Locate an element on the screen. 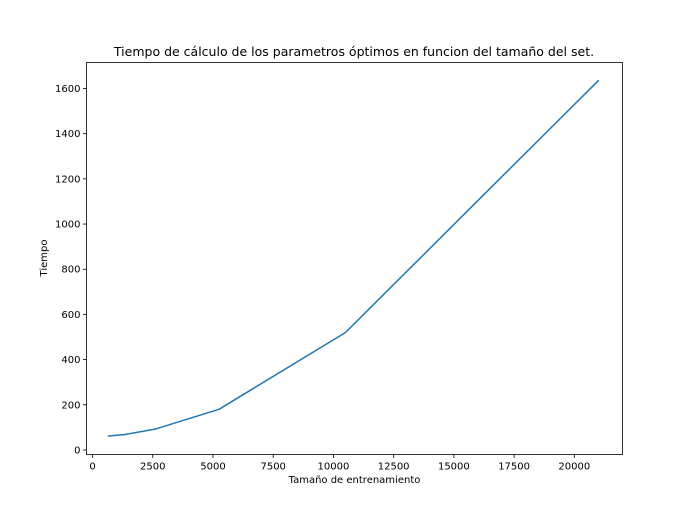  y-tick-label: 200 is located at coordinates (70, 405).